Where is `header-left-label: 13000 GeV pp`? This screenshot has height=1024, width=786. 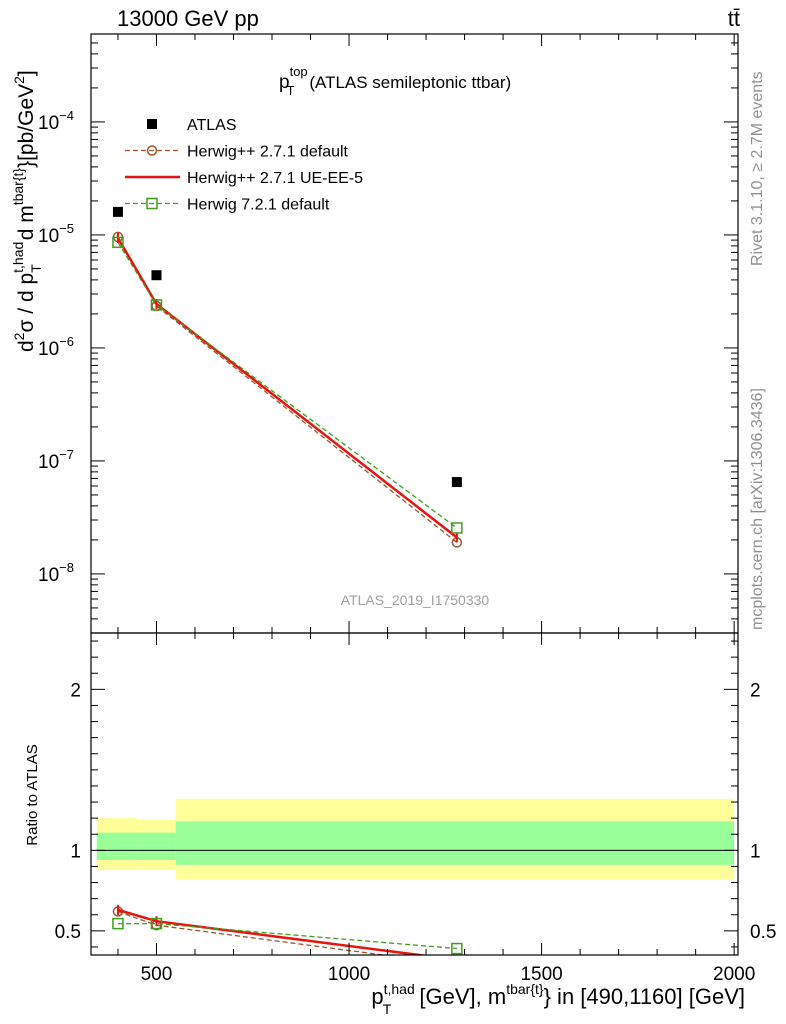 header-left-label: 13000 GeV pp is located at coordinates (188, 18).